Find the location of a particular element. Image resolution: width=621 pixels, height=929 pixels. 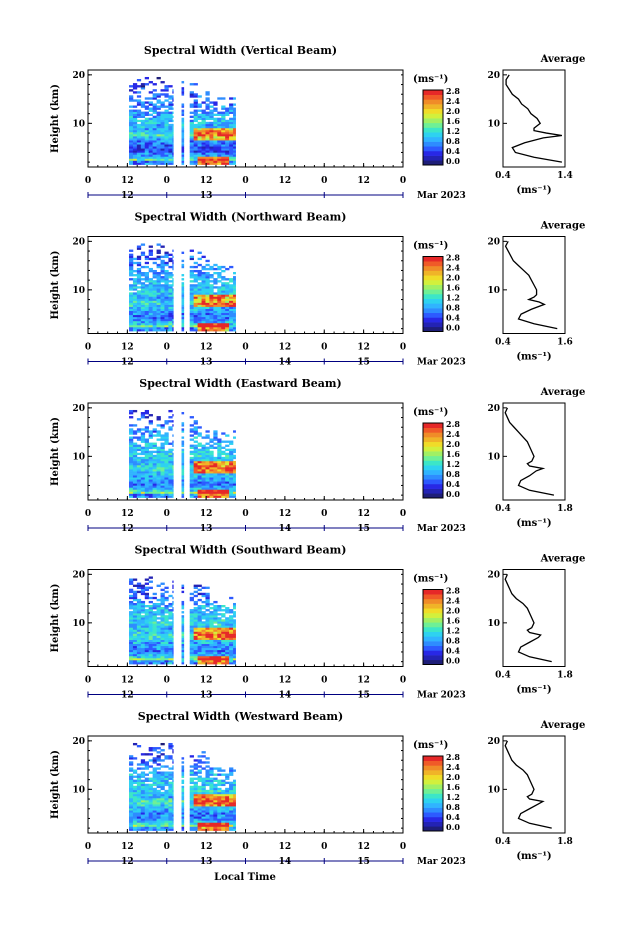

date-label: 13 is located at coordinates (206, 862).